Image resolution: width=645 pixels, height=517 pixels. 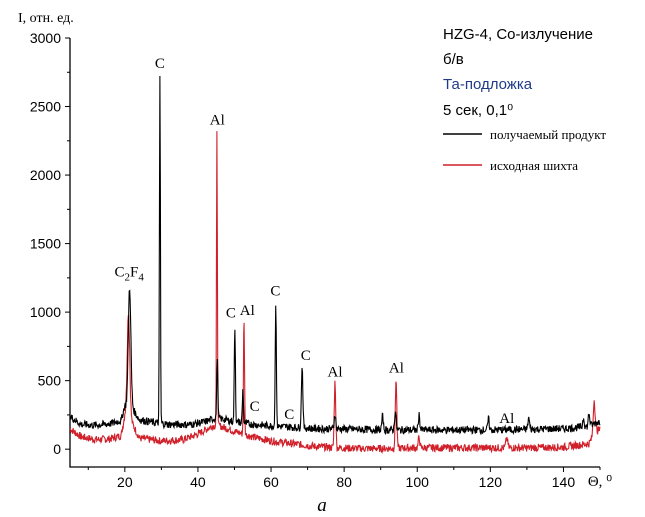 What do you see at coordinates (271, 482) in the screenshot?
I see `x-tick-label: 60` at bounding box center [271, 482].